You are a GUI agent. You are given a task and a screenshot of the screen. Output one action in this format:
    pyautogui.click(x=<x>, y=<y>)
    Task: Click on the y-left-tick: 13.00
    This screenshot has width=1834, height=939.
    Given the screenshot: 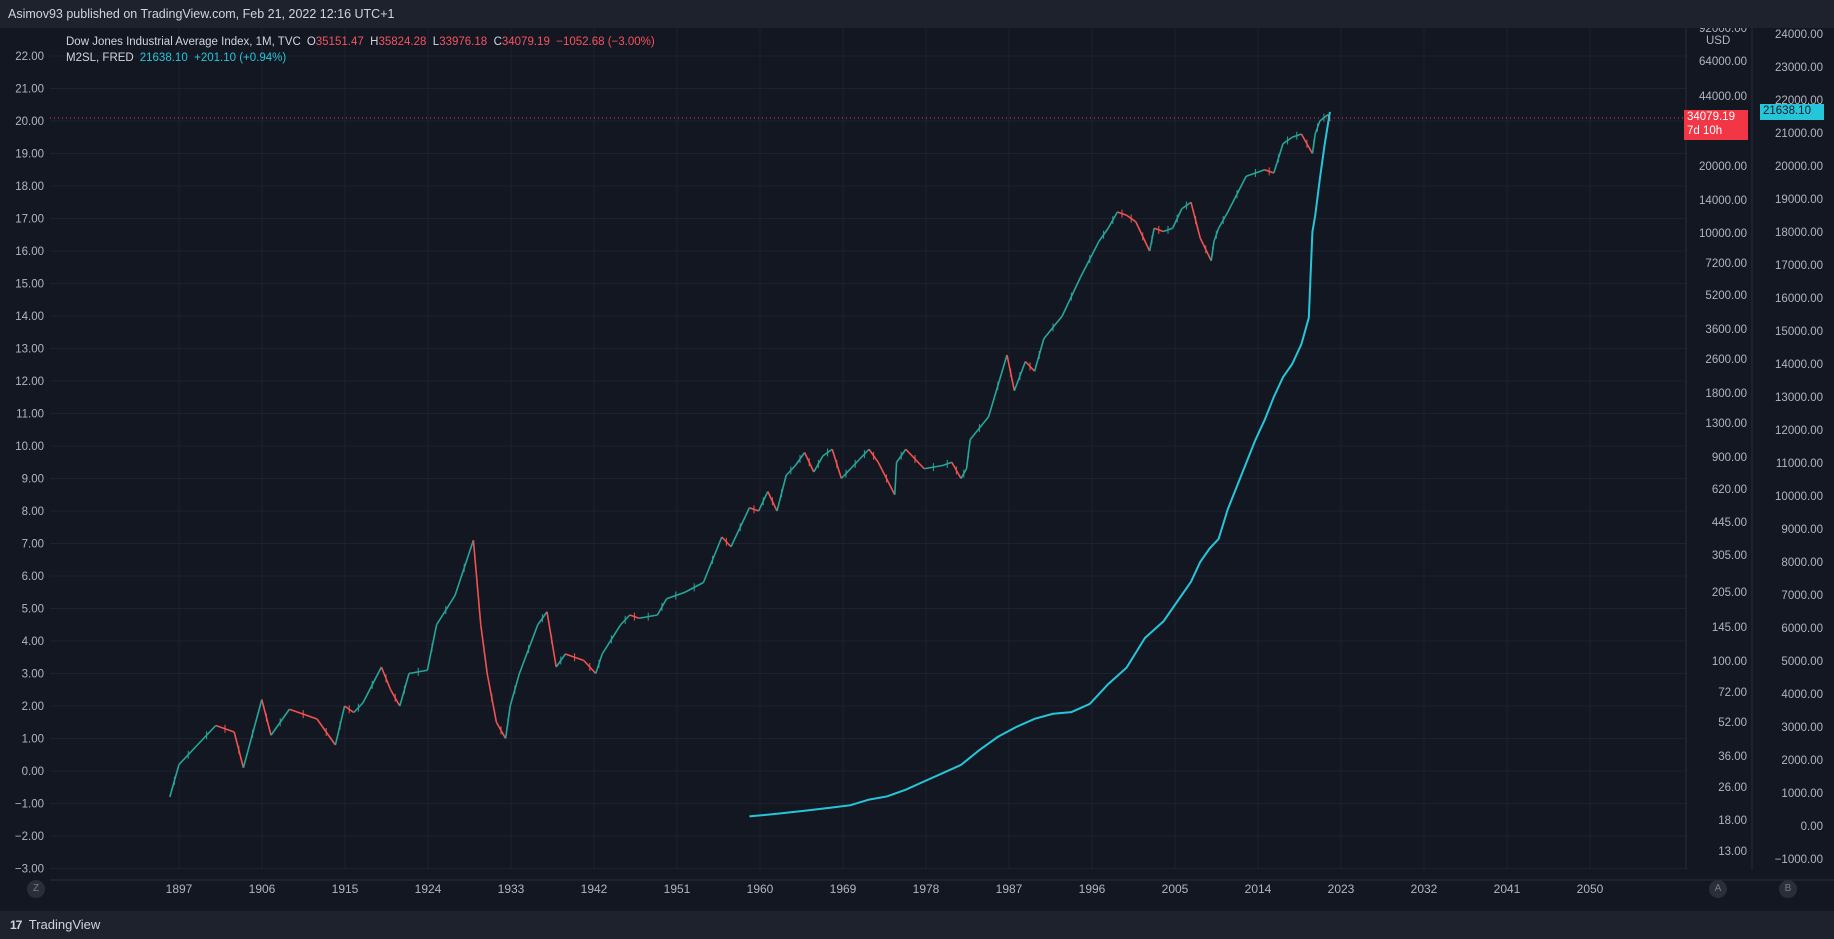 What is the action you would take?
    pyautogui.click(x=29, y=350)
    